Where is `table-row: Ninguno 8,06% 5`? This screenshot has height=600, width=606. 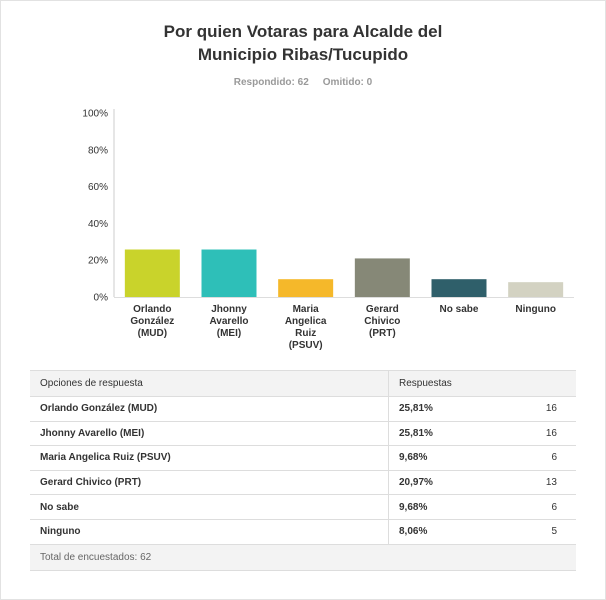 table-row: Ninguno 8,06% 5 is located at coordinates (303, 532).